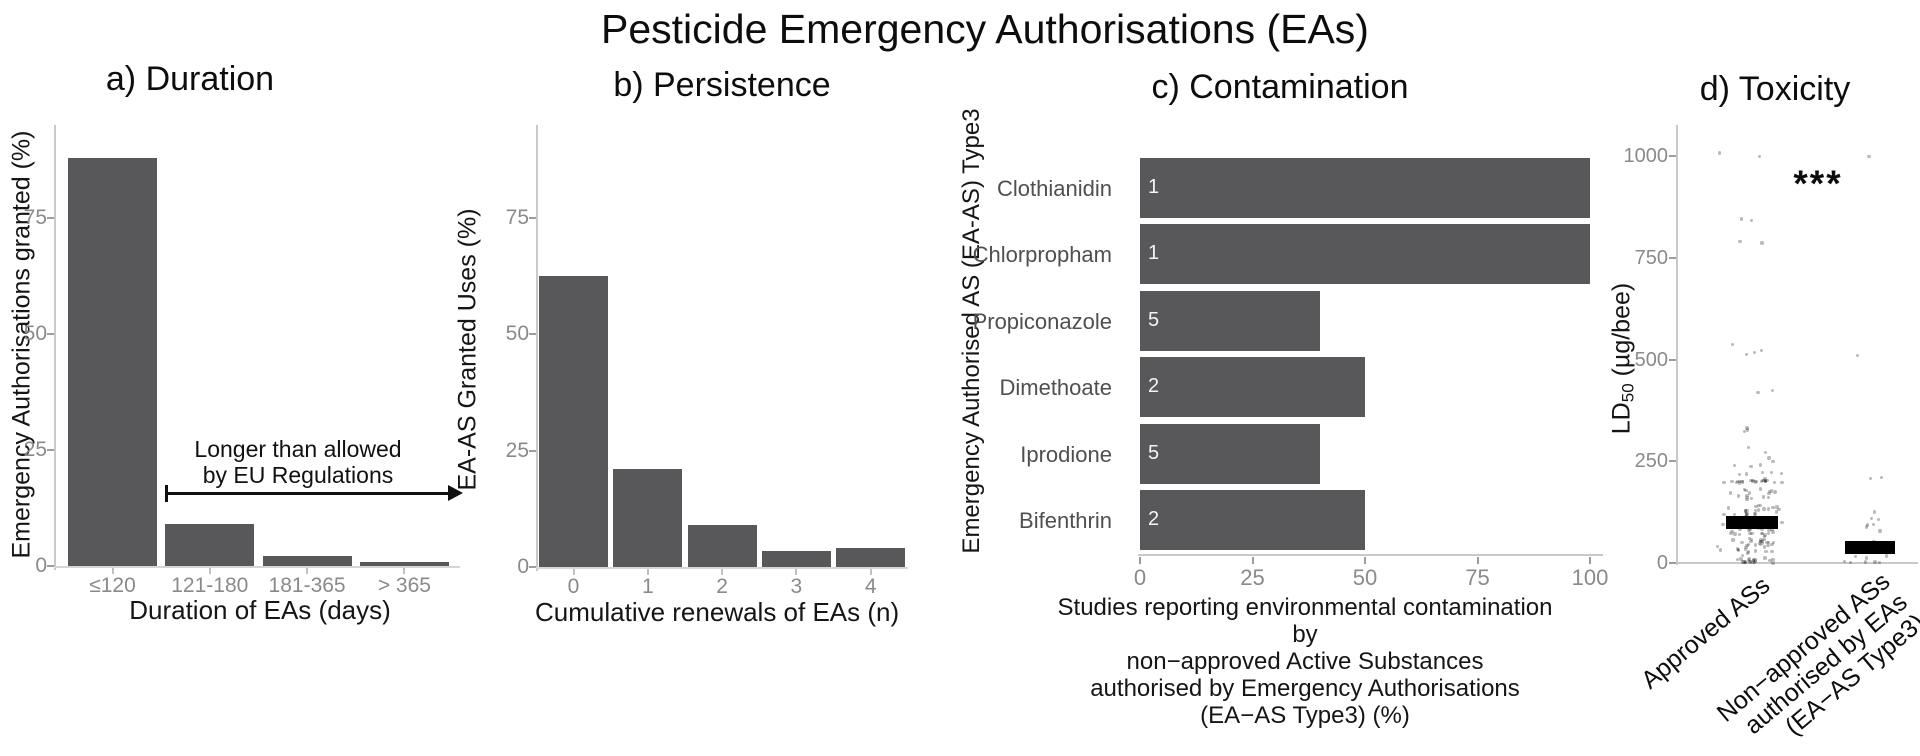 The height and width of the screenshot is (756, 1920). What do you see at coordinates (1154, 386) in the screenshot?
I see `bar-value-label: 2` at bounding box center [1154, 386].